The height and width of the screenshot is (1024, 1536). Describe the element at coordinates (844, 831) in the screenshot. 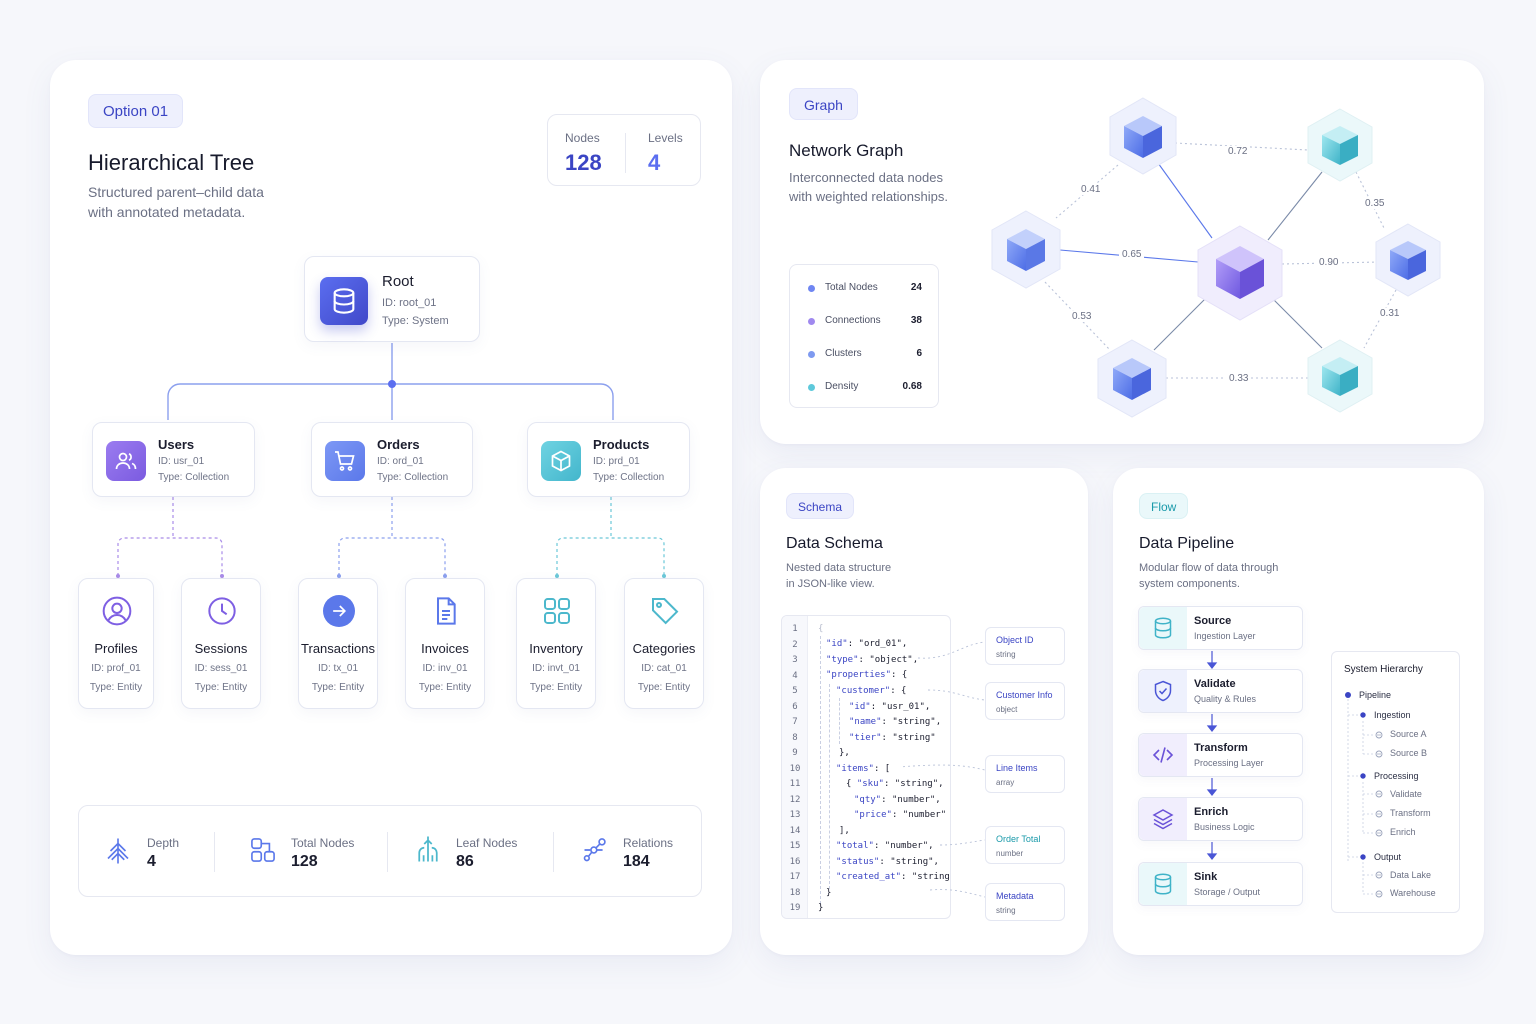

I see `code-line-14: ],` at that location.